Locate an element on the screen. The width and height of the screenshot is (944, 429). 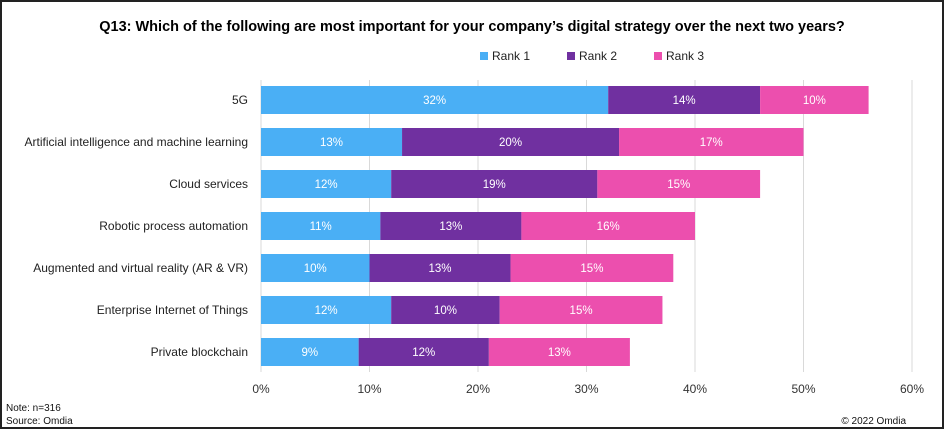
legend-label: Rank 2 is located at coordinates (598, 56).